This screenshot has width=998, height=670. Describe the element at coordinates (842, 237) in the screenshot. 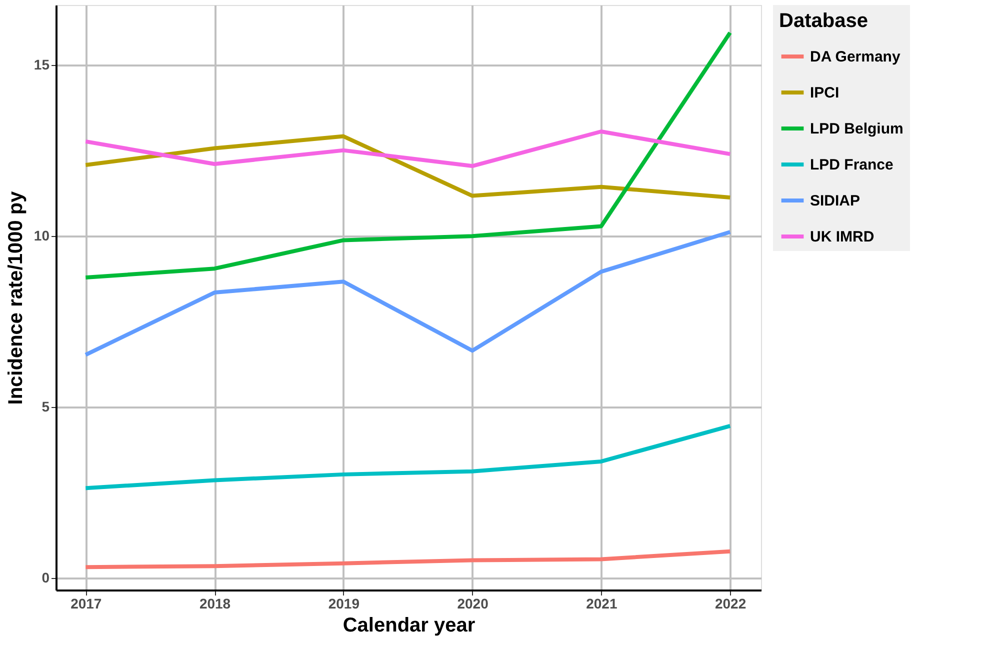

I see `legend-label: UK IMRD` at that location.